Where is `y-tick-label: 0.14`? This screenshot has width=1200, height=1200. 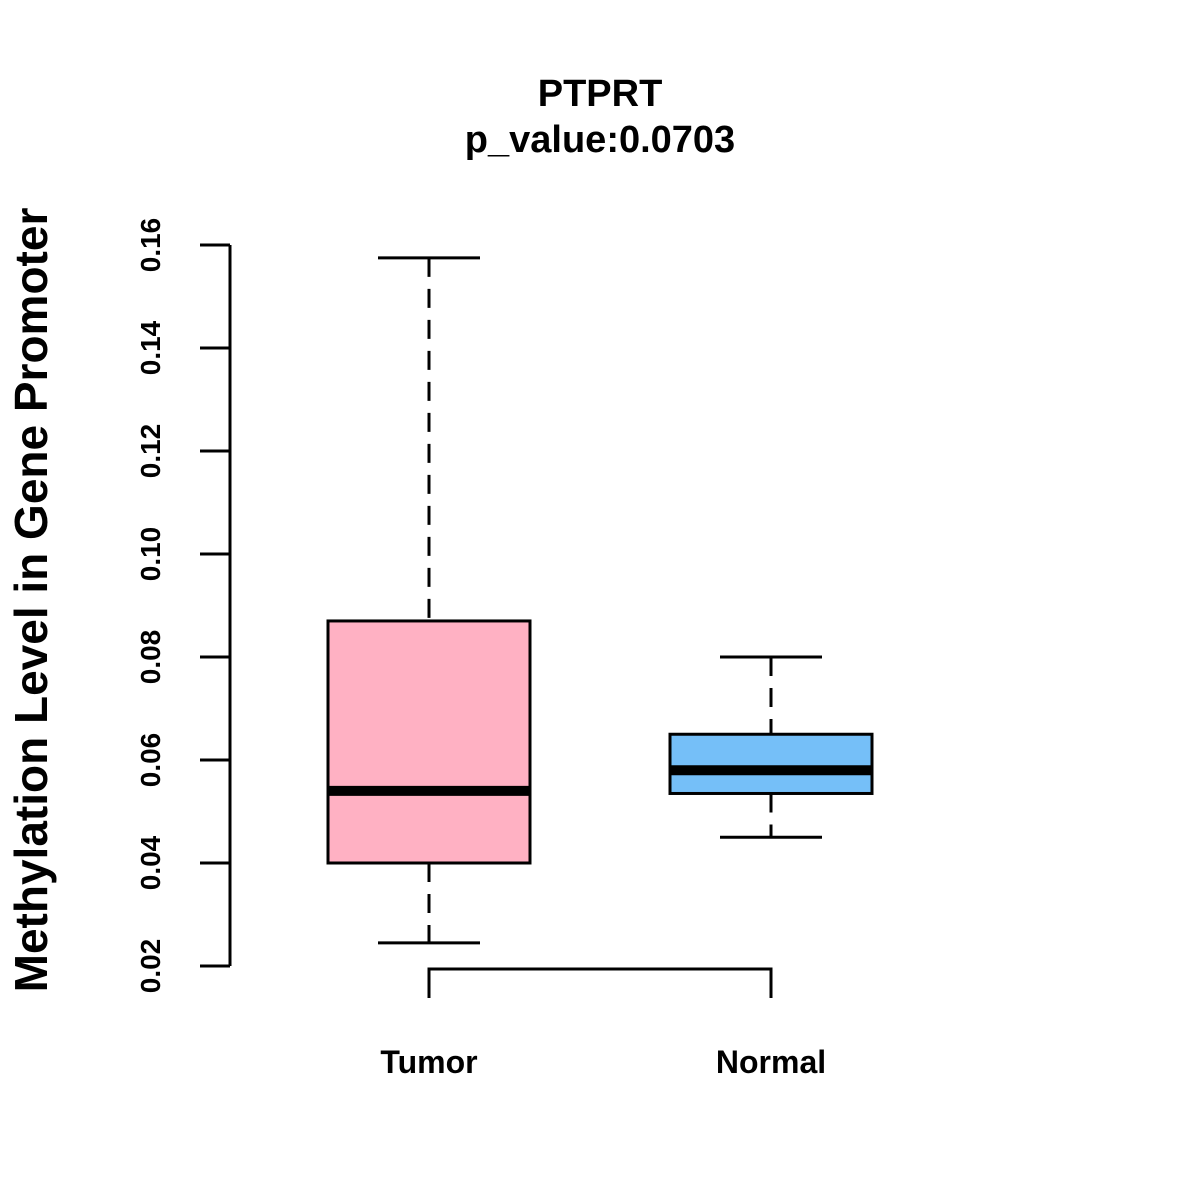 y-tick-label: 0.14 is located at coordinates (150, 347).